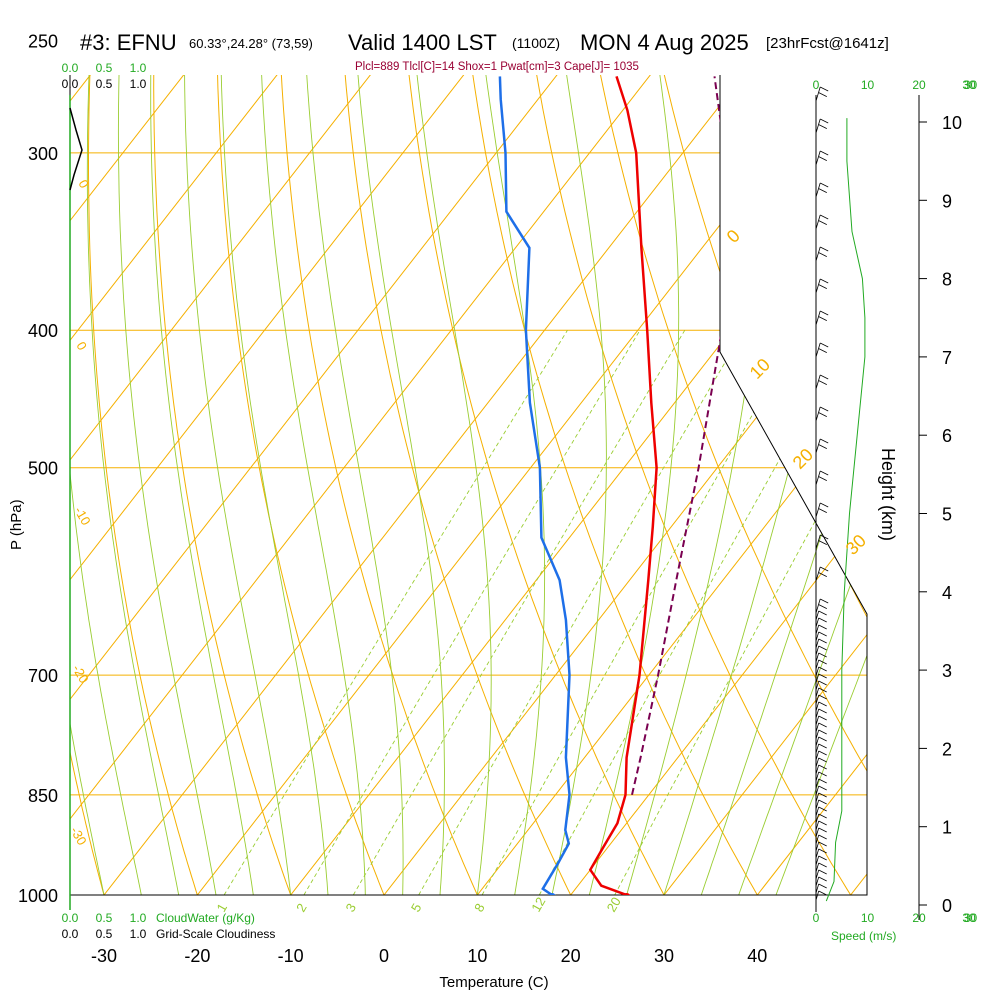 Image resolution: width=1000 pixels, height=1000 pixels. I want to click on cloudiness-scale-label-top: 0.5, so click(104, 84).